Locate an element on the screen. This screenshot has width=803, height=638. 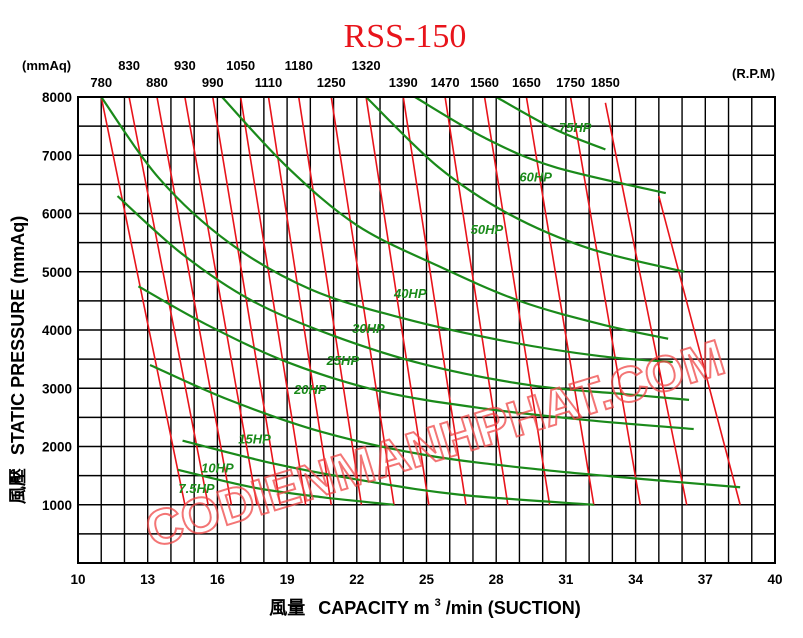
x-tick-label: 37 is located at coordinates (705, 579).